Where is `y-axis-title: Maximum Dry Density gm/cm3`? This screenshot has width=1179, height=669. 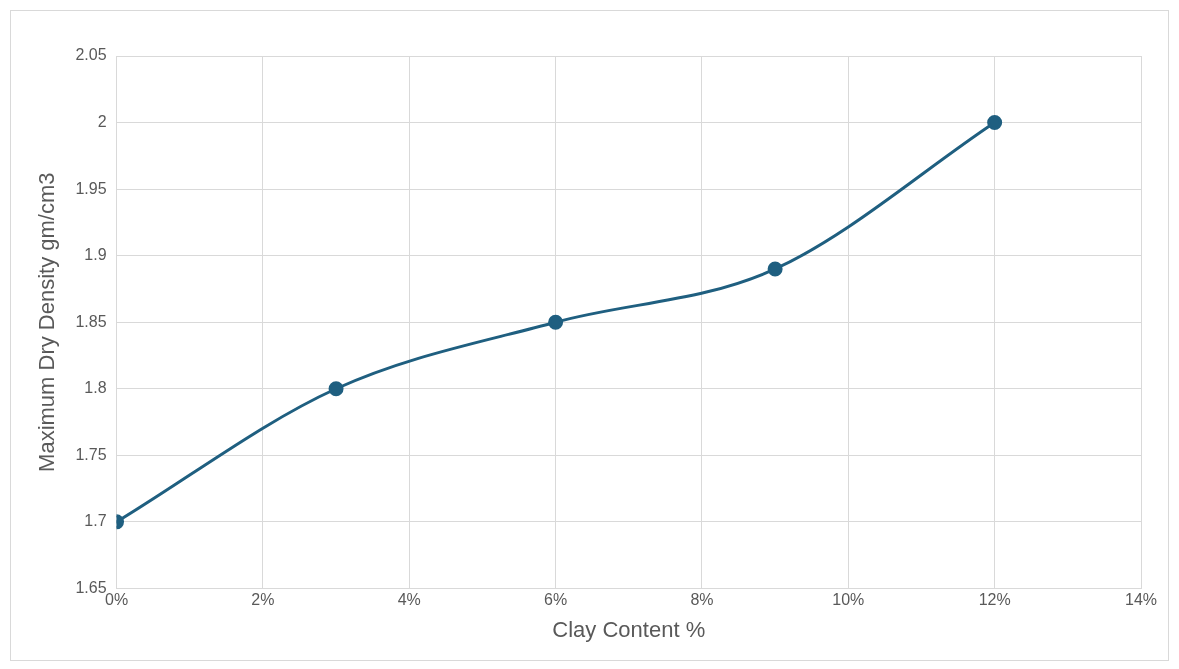
y-axis-title: Maximum Dry Density gm/cm3 is located at coordinates (47, 322).